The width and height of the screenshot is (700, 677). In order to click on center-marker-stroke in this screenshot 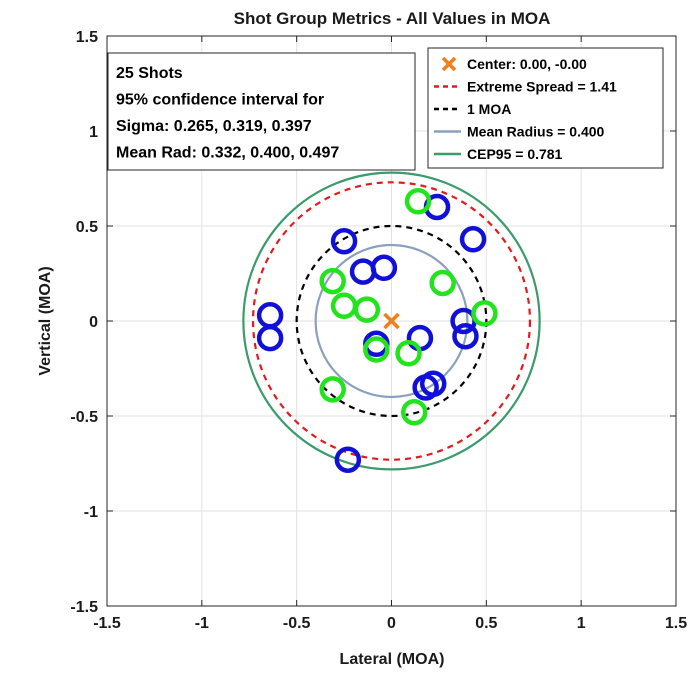, I will do `click(391, 321)`.